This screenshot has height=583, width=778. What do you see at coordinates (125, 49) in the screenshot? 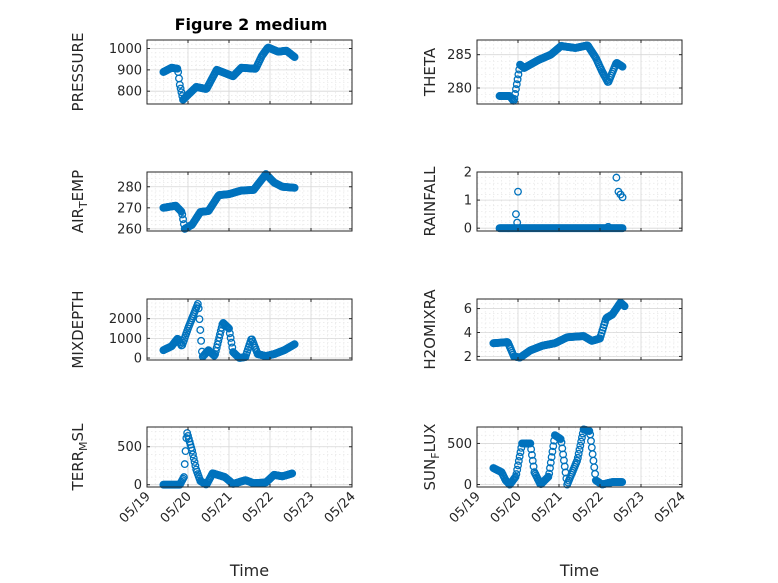
I see `y-tick-label: 1000` at bounding box center [125, 49].